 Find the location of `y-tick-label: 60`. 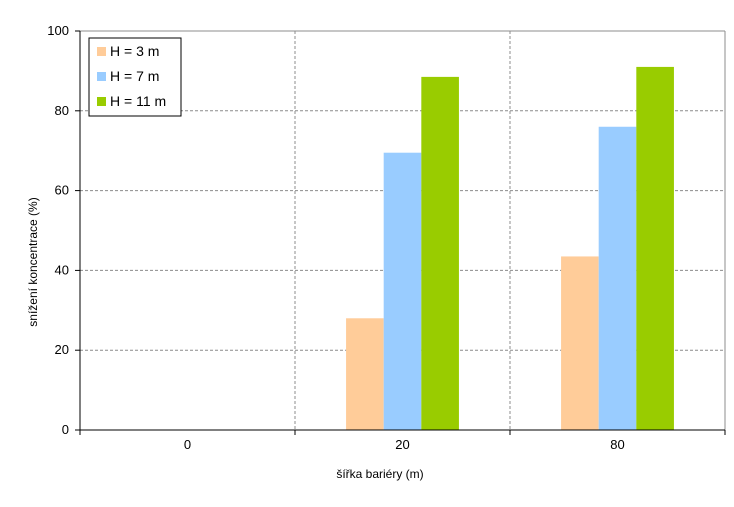

y-tick-label: 60 is located at coordinates (62, 190).